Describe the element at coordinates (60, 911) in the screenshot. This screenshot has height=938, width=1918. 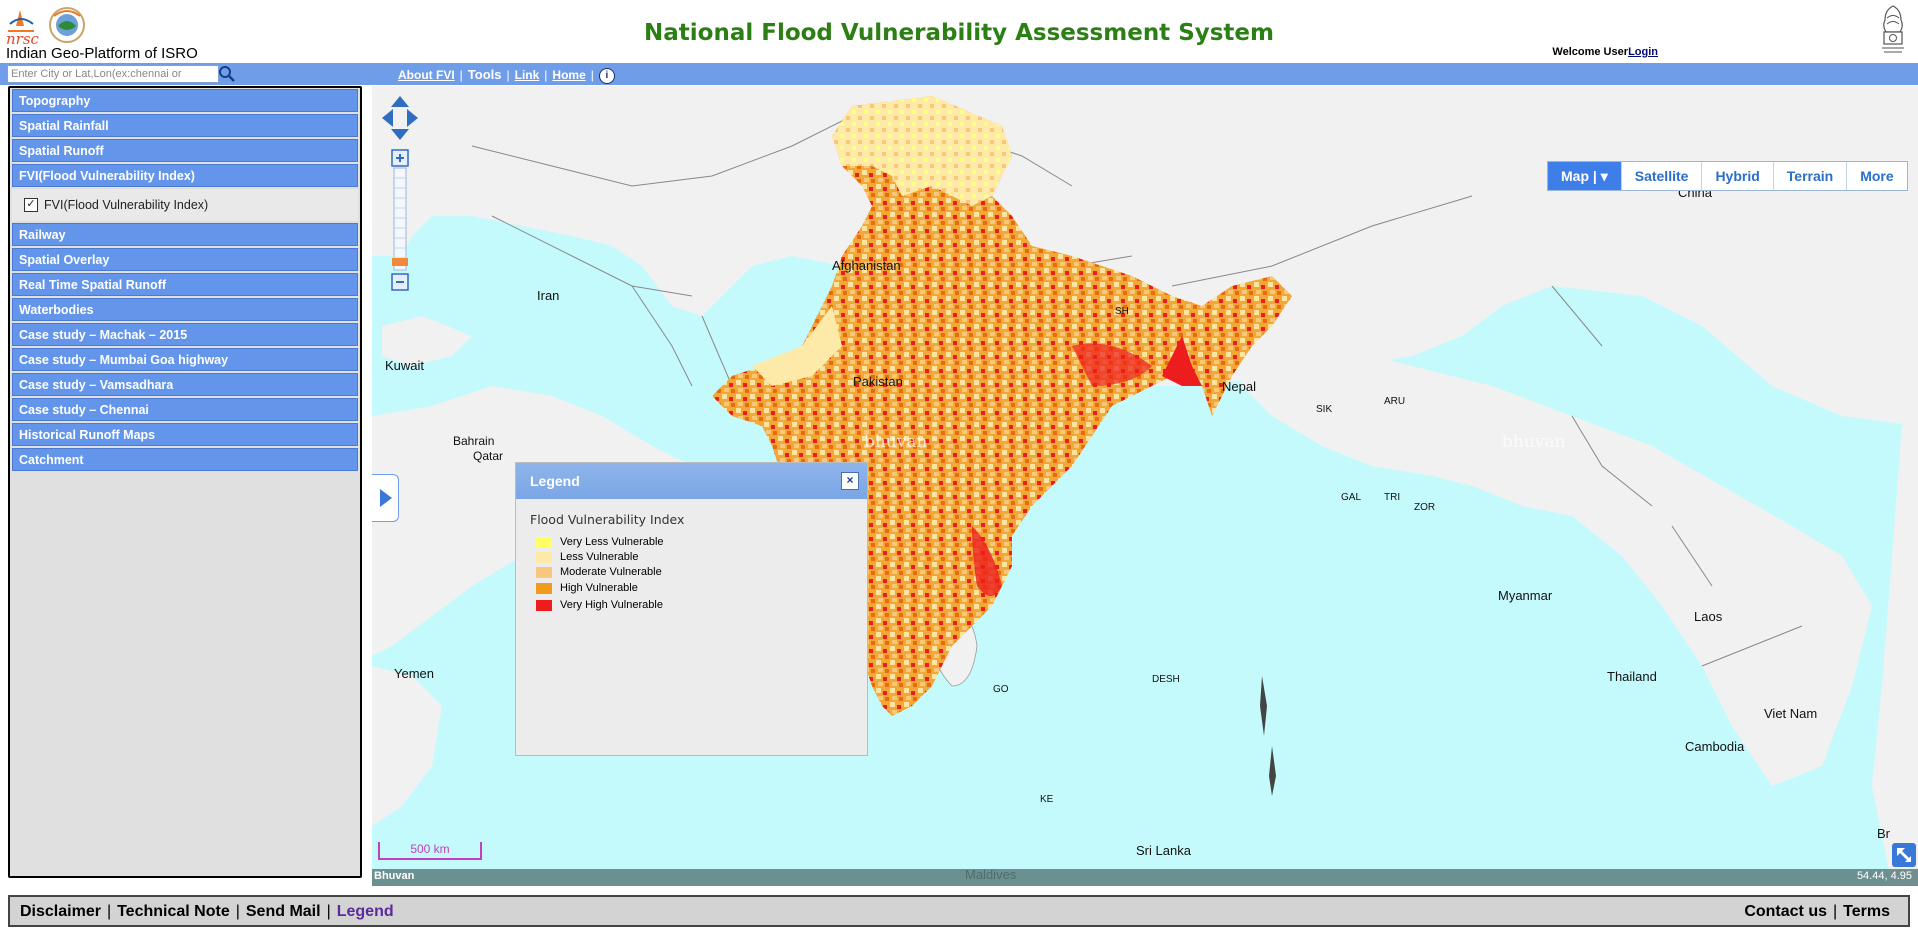
I see `footer-disclaimer-link: Disclaimer` at that location.